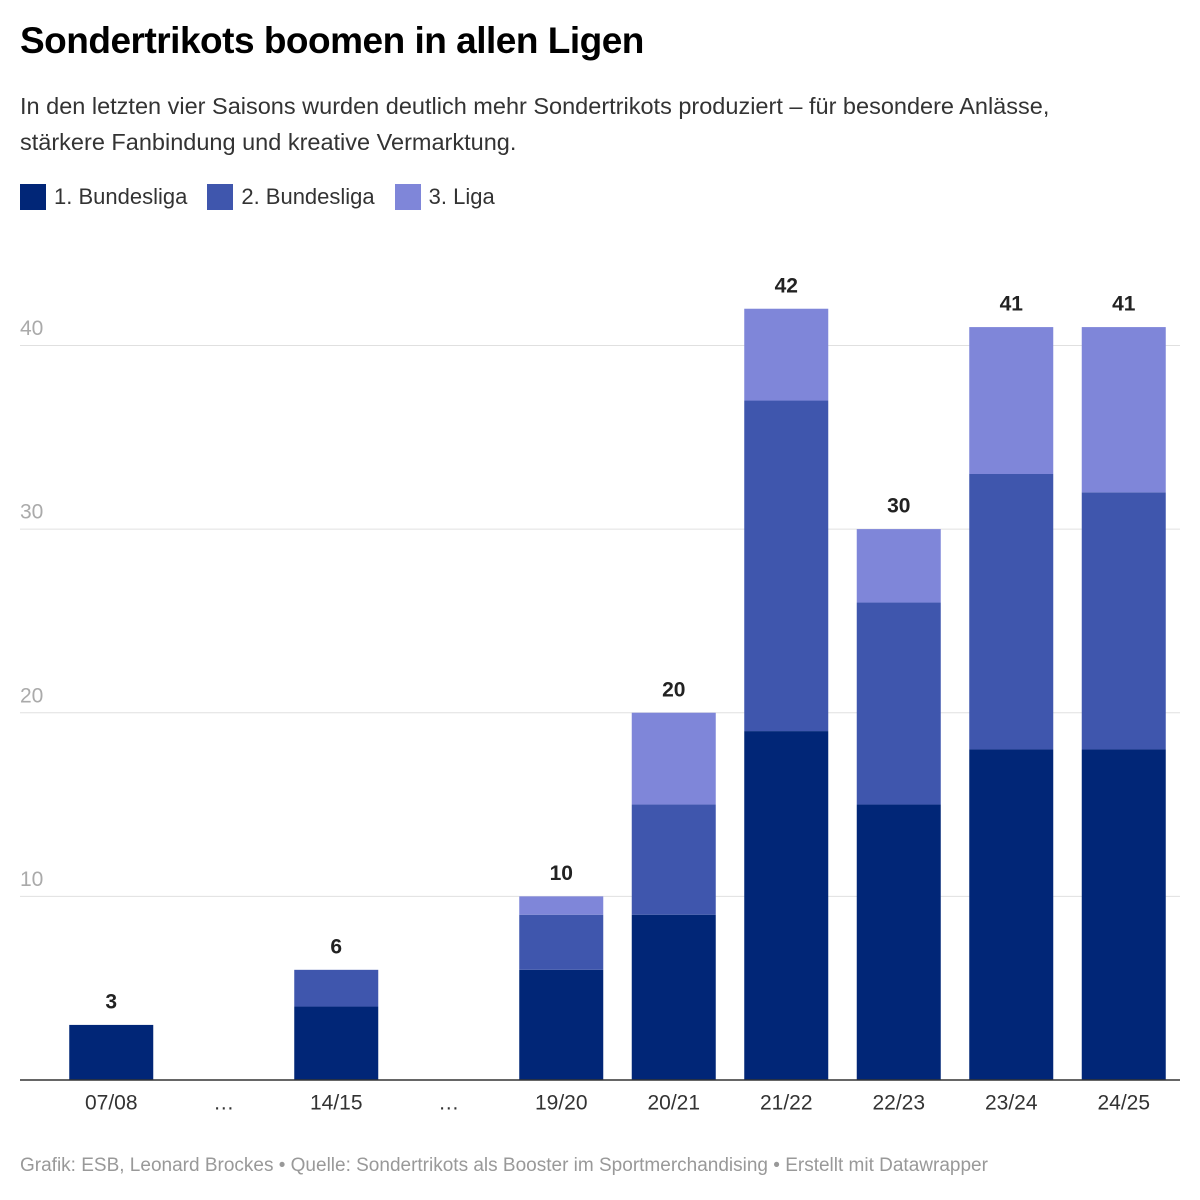 This screenshot has height=1200, width=1200. Describe the element at coordinates (786, 285) in the screenshot. I see `total-label: 42` at that location.